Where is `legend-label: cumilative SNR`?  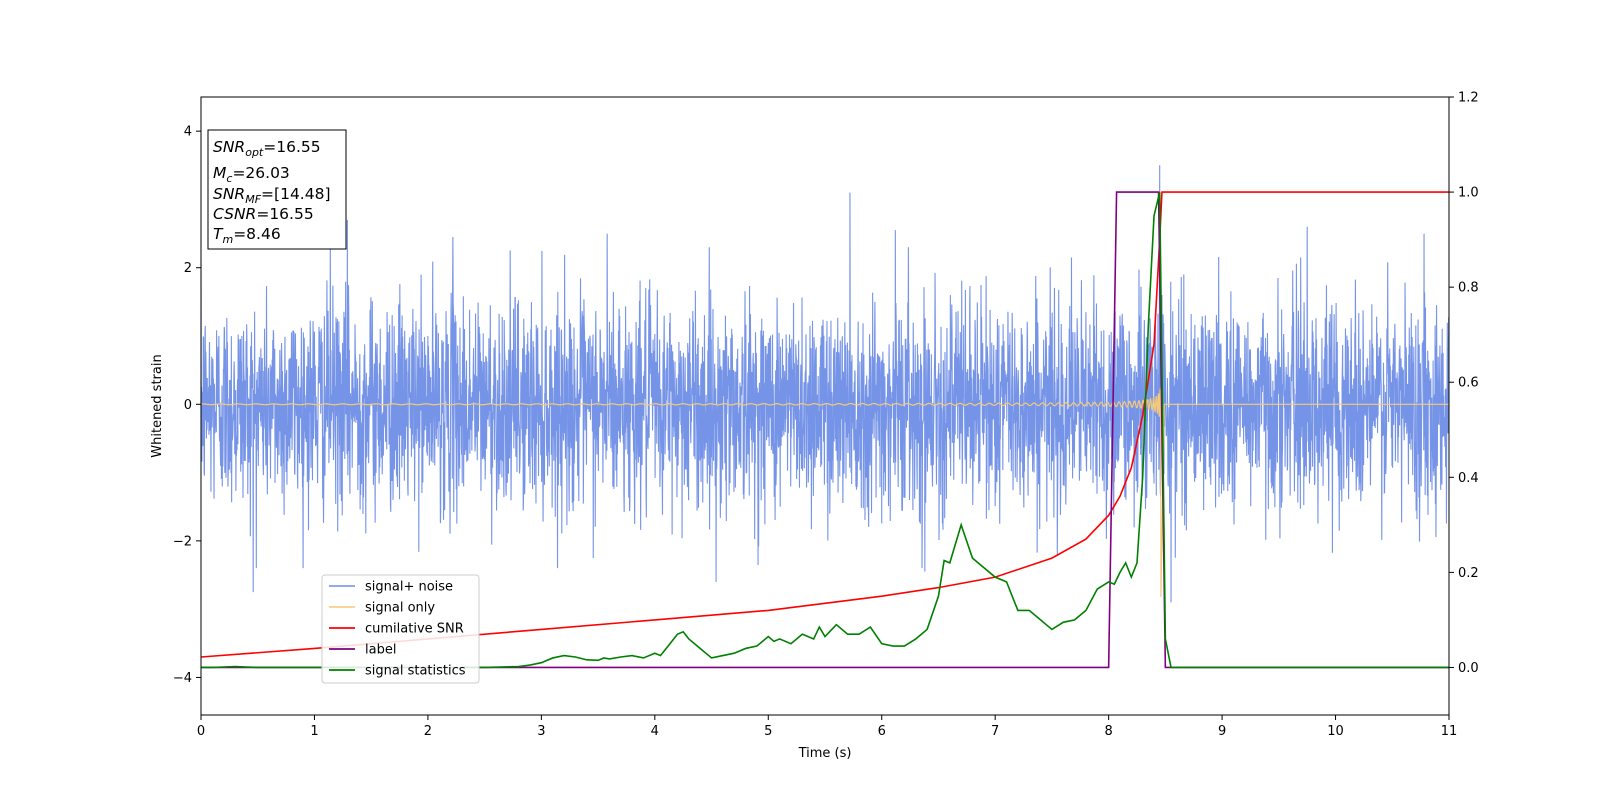 legend-label: cumilative SNR is located at coordinates (414, 629).